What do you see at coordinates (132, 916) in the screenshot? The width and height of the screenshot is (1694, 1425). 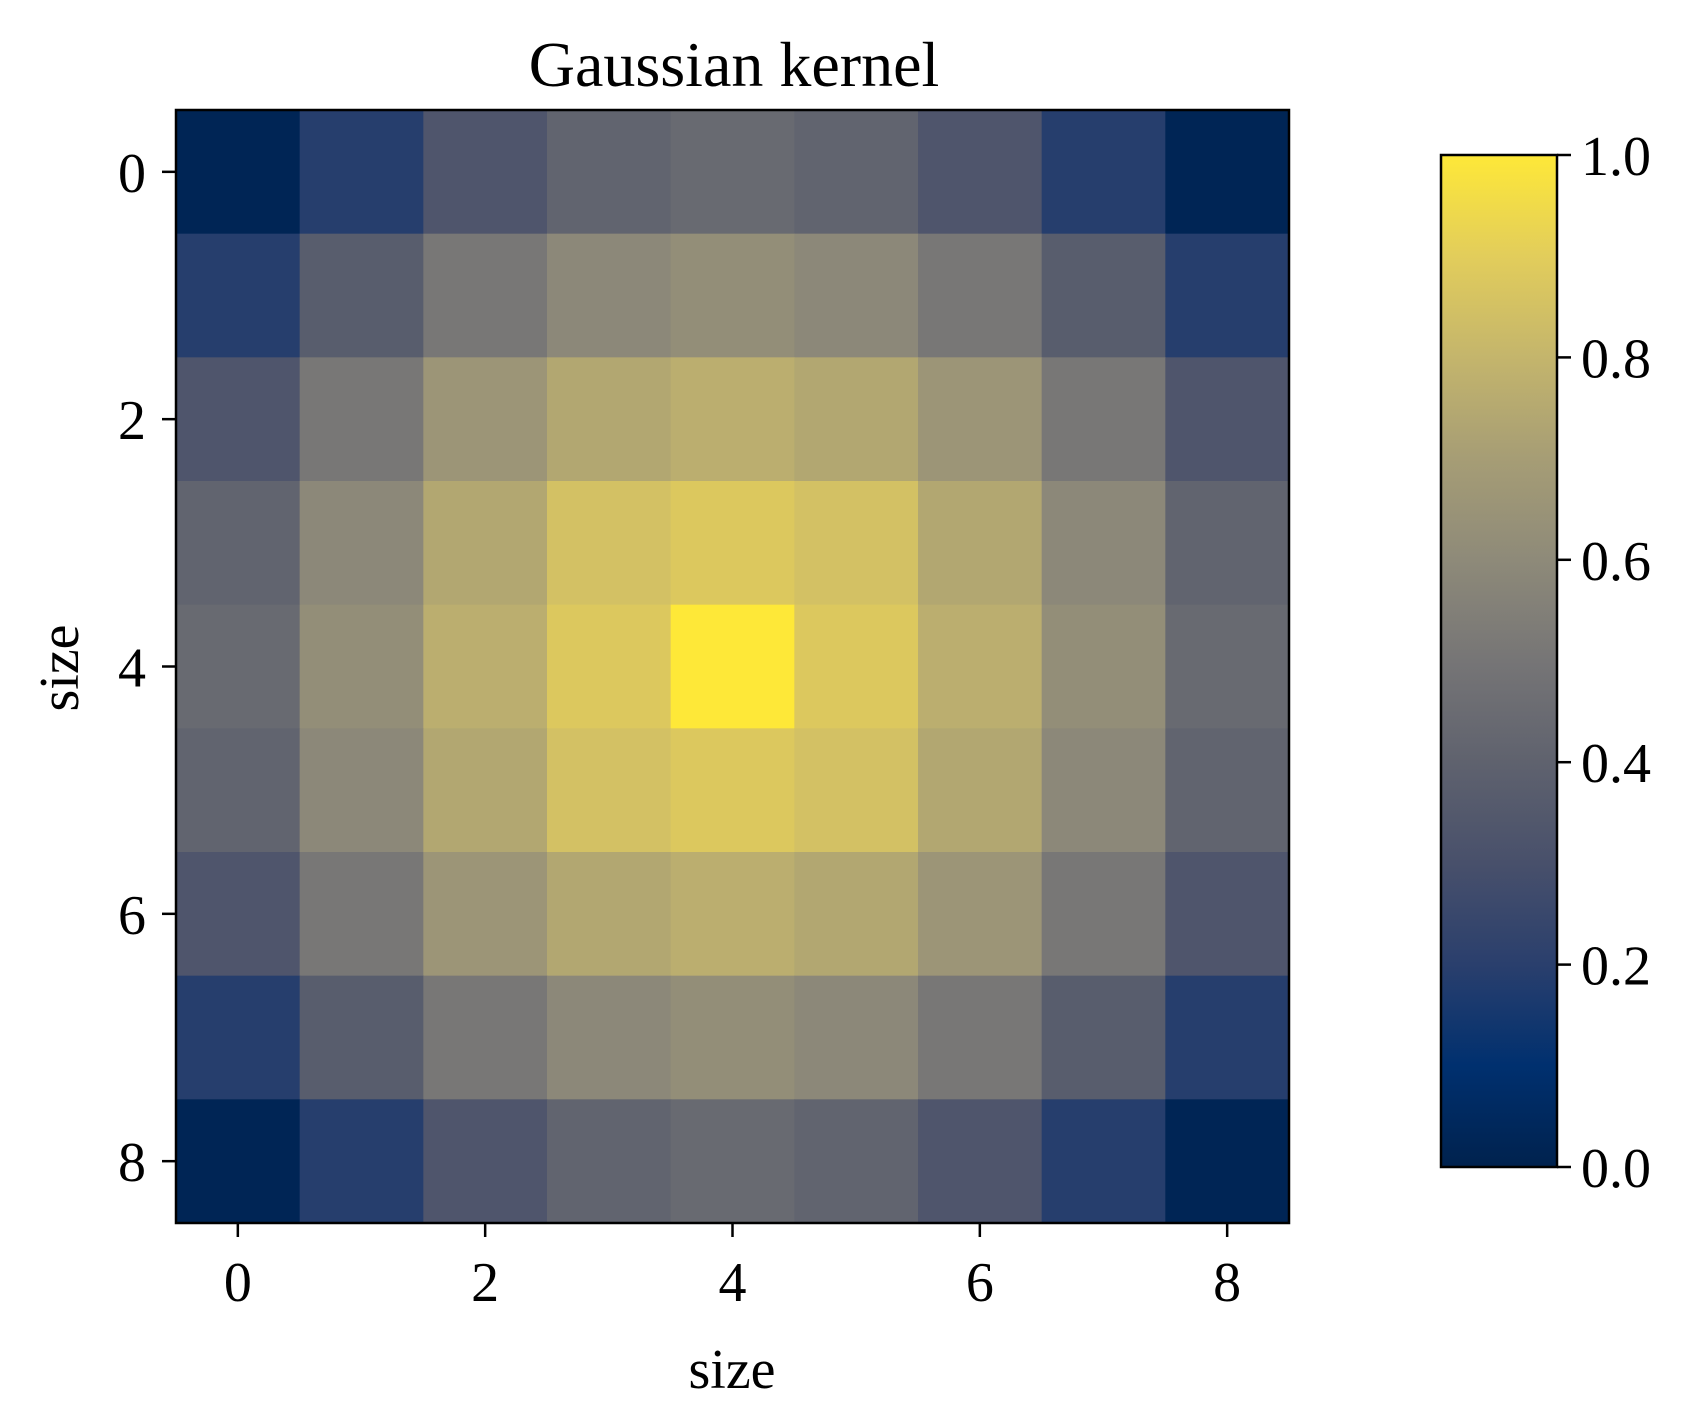 I see `y-tick-label: 6` at bounding box center [132, 916].